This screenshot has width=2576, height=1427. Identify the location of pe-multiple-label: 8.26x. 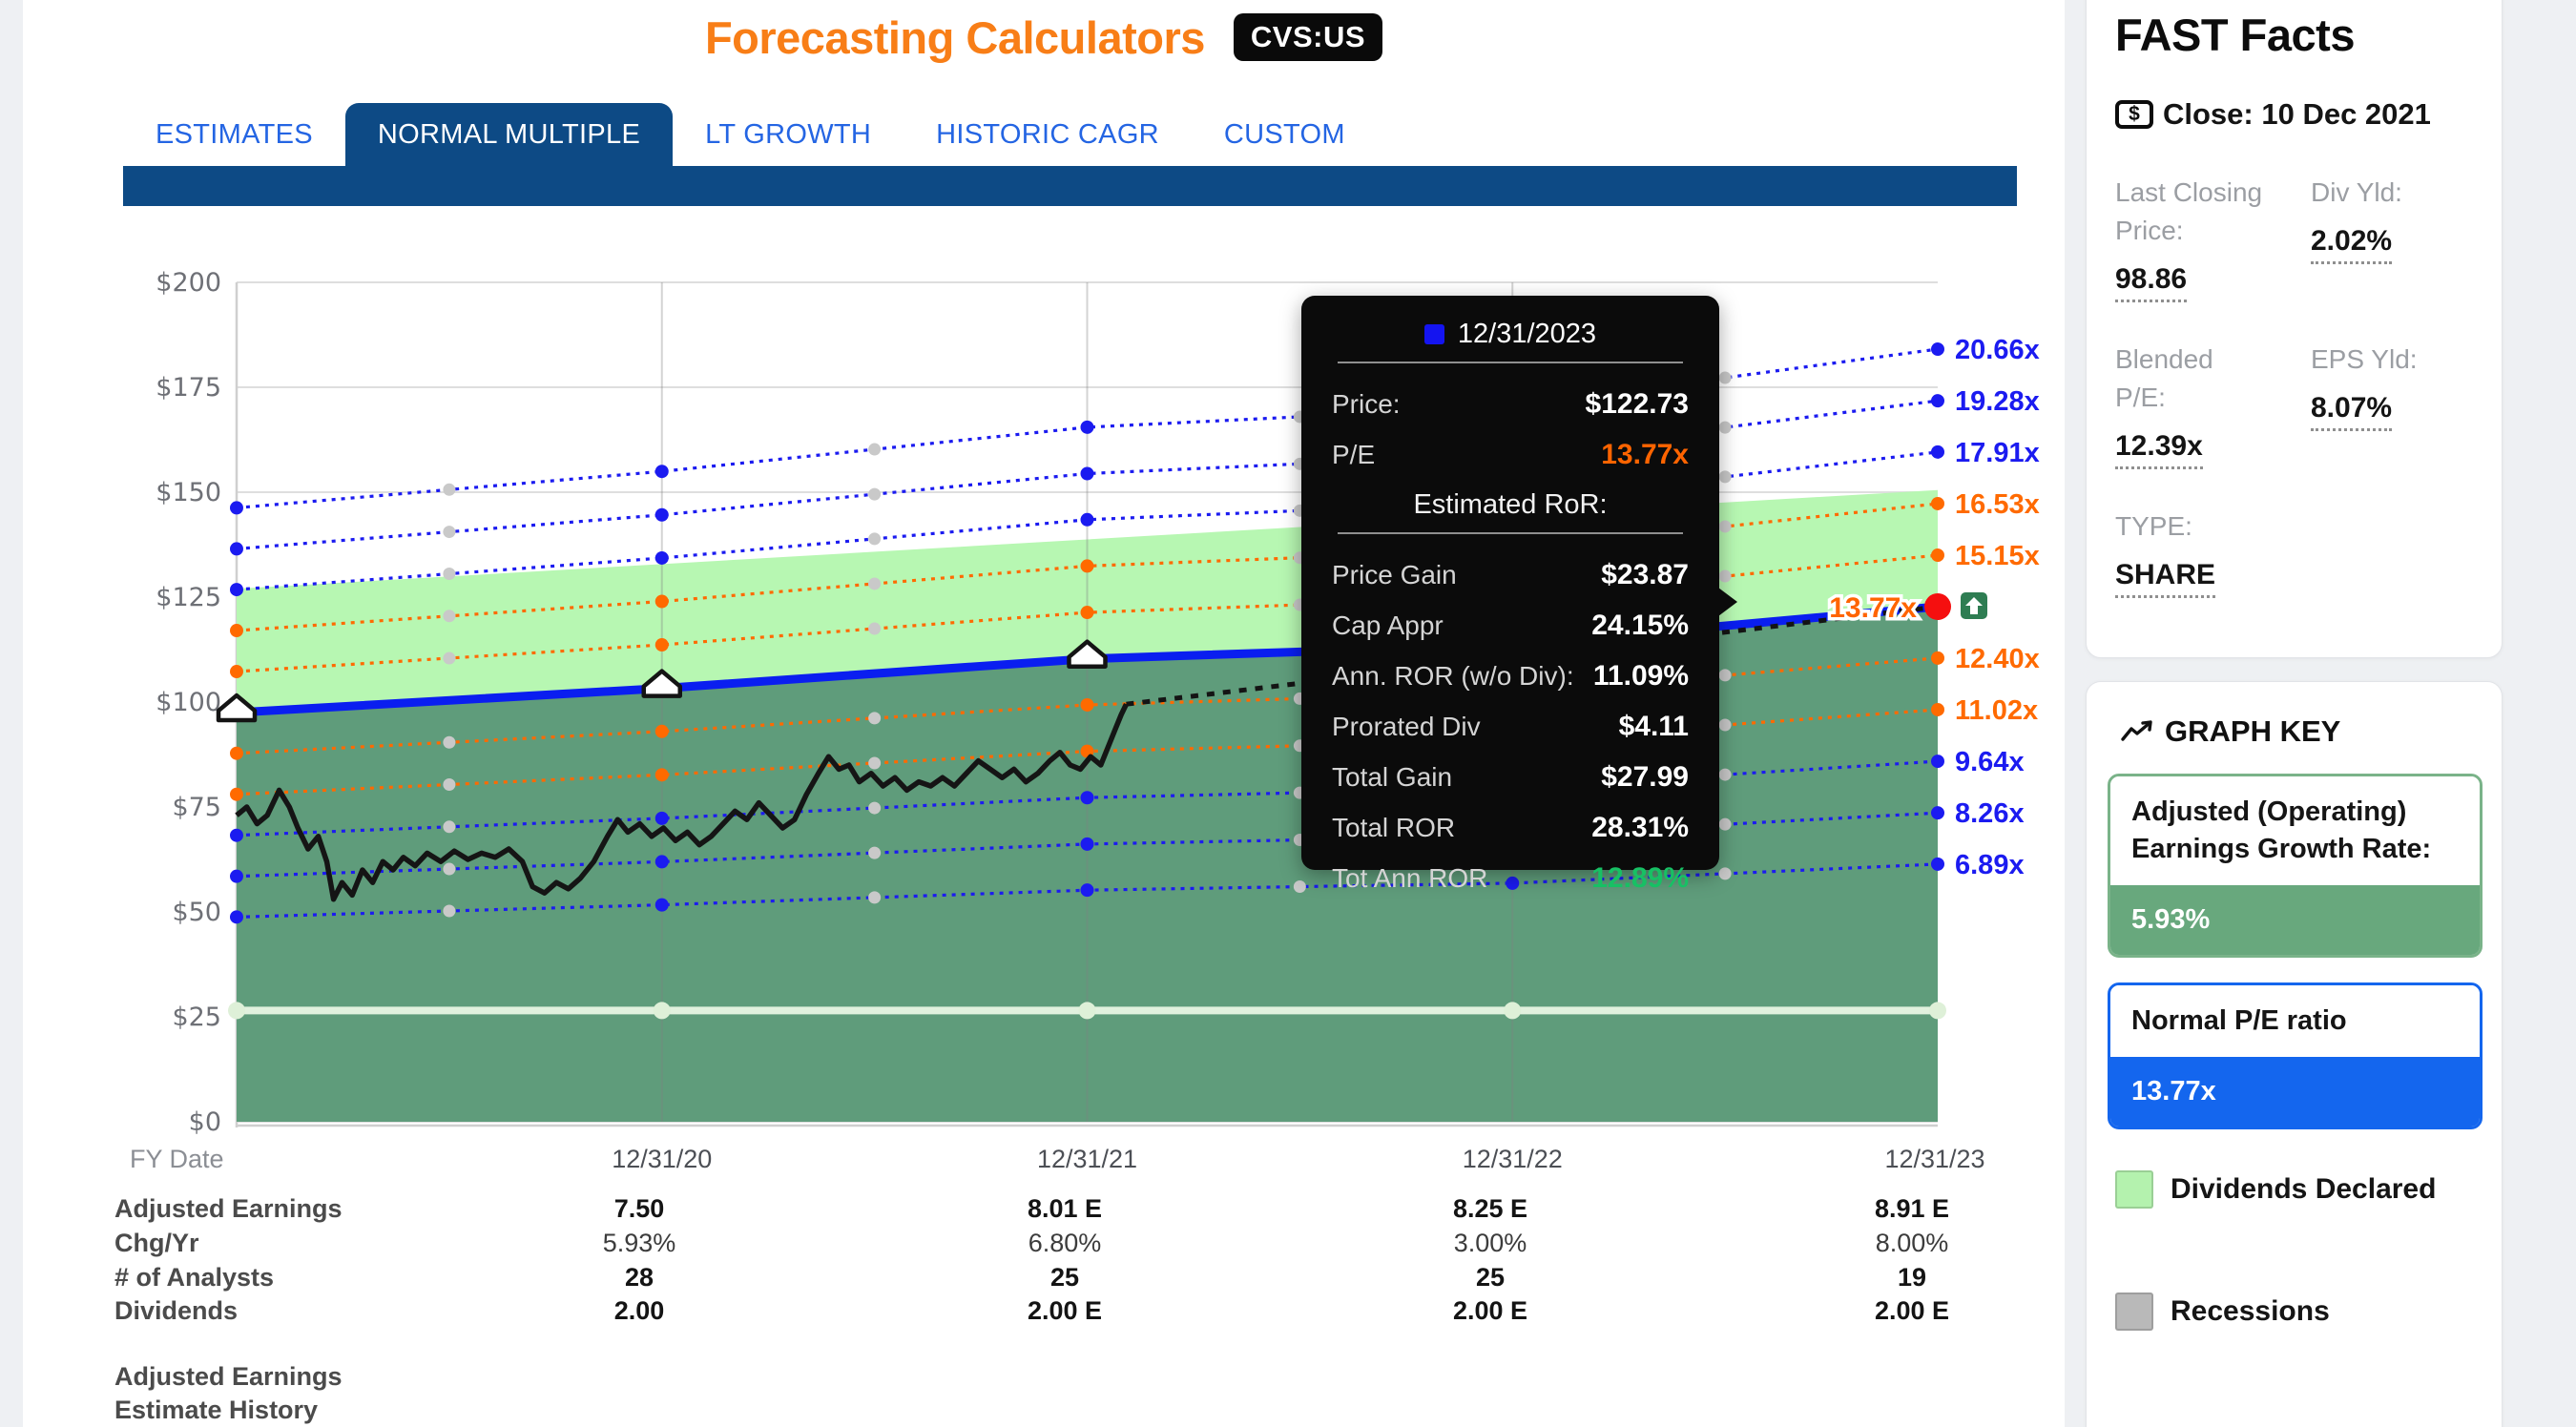
(1990, 813).